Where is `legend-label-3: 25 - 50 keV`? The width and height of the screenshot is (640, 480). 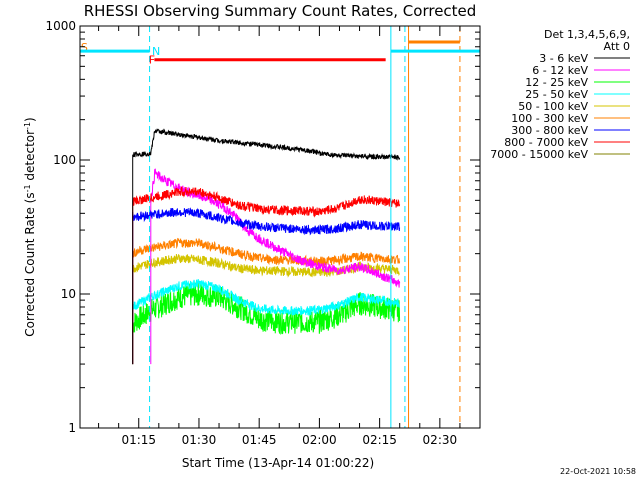 legend-label-3: 25 - 50 keV is located at coordinates (556, 94).